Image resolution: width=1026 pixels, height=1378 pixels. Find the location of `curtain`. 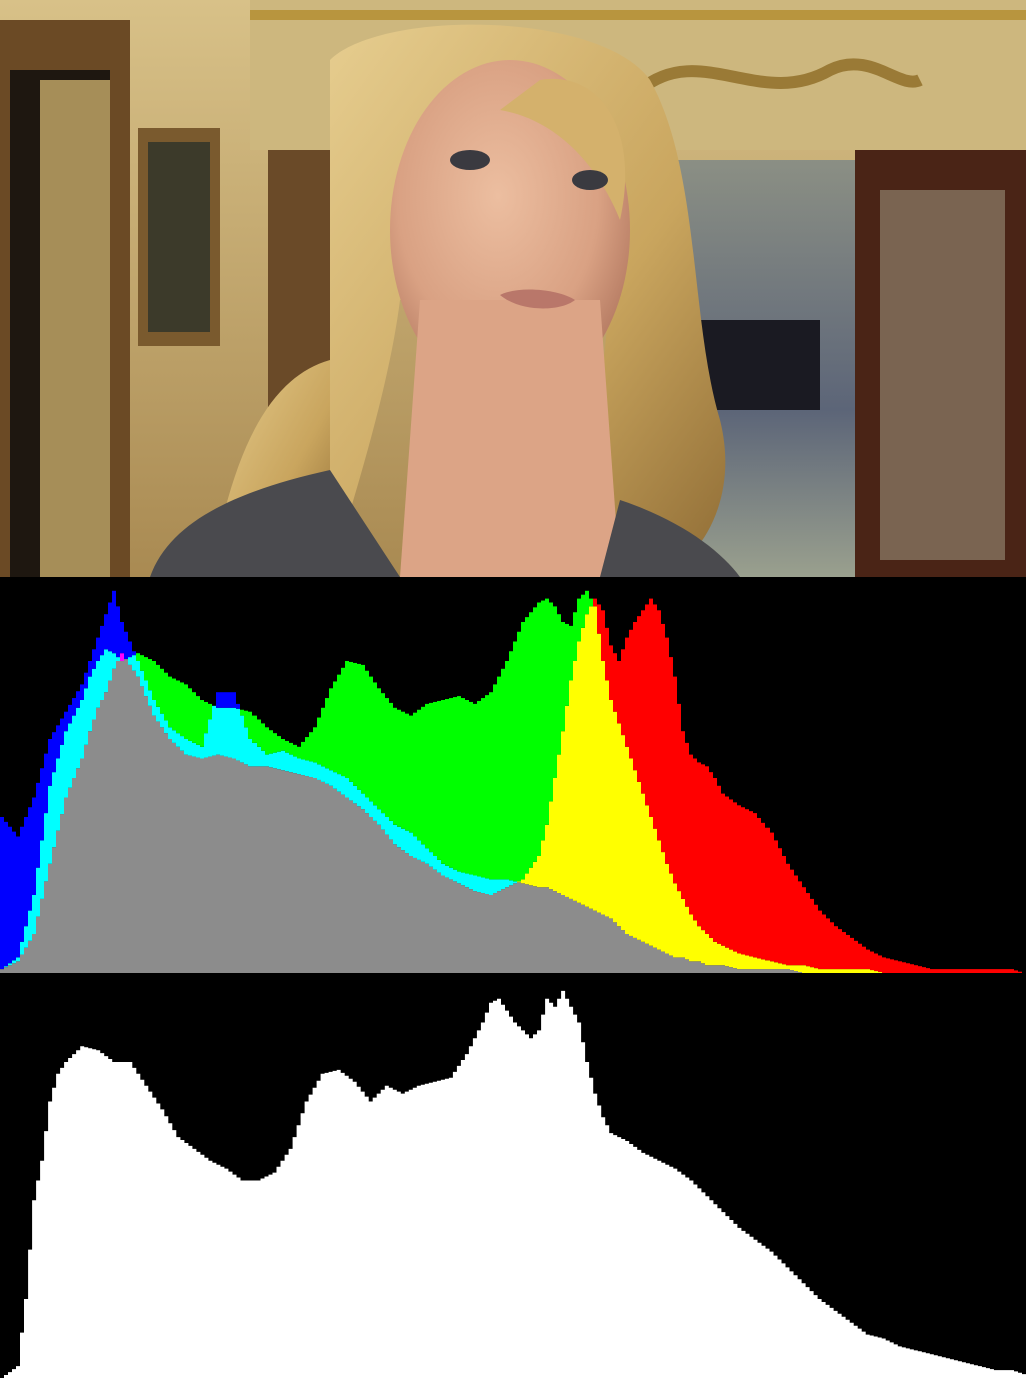

curtain is located at coordinates (75, 328).